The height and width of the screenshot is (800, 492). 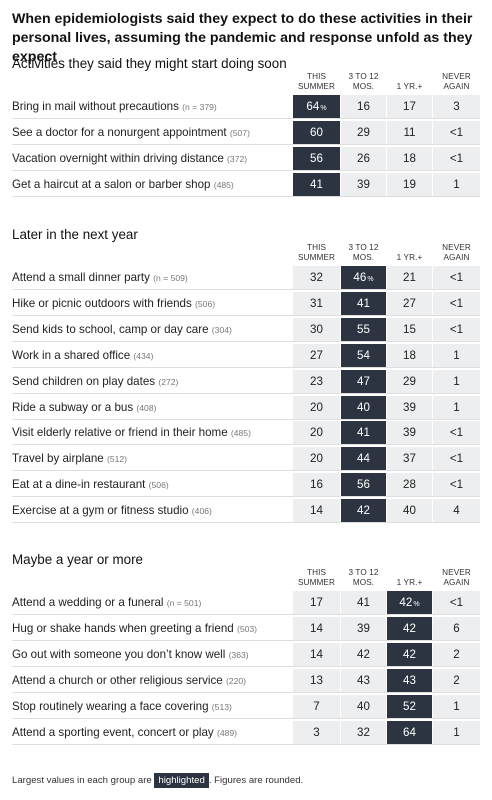 I want to click on sample-size: (507), so click(x=239, y=132).